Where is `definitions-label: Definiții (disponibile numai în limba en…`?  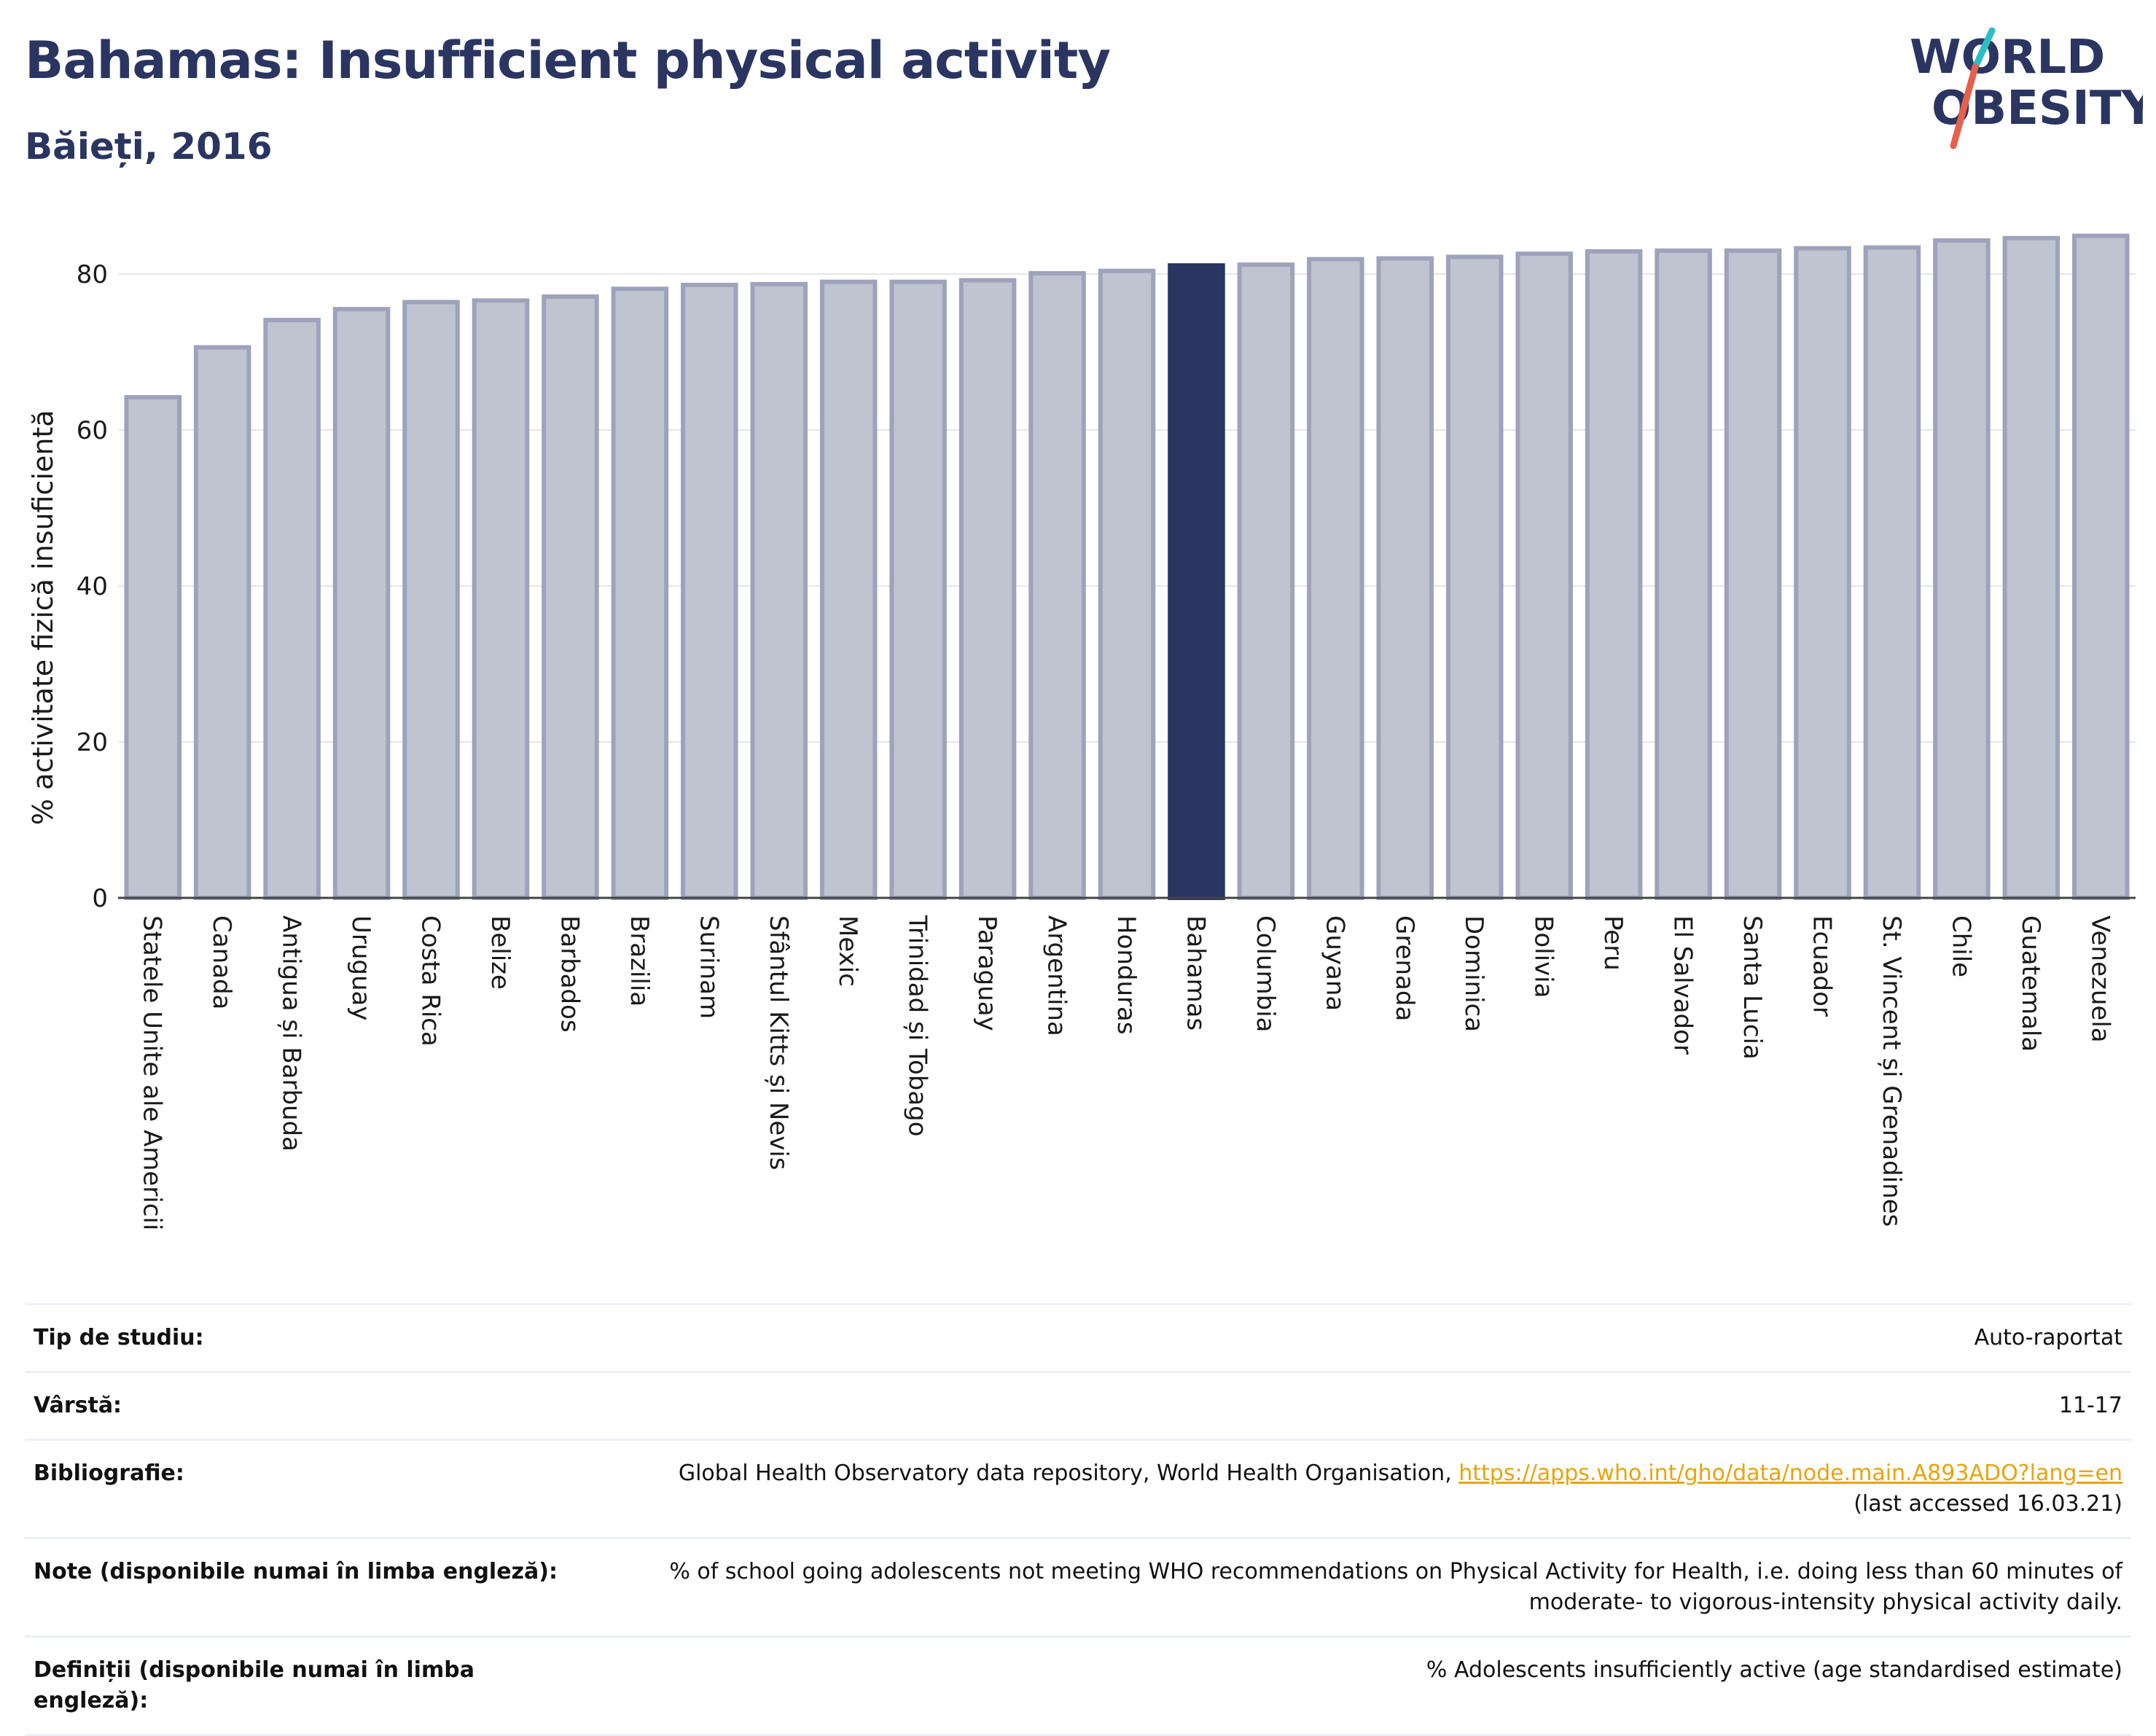
definitions-label: Definiții (disponibile numai în limba en… is located at coordinates (296, 1685).